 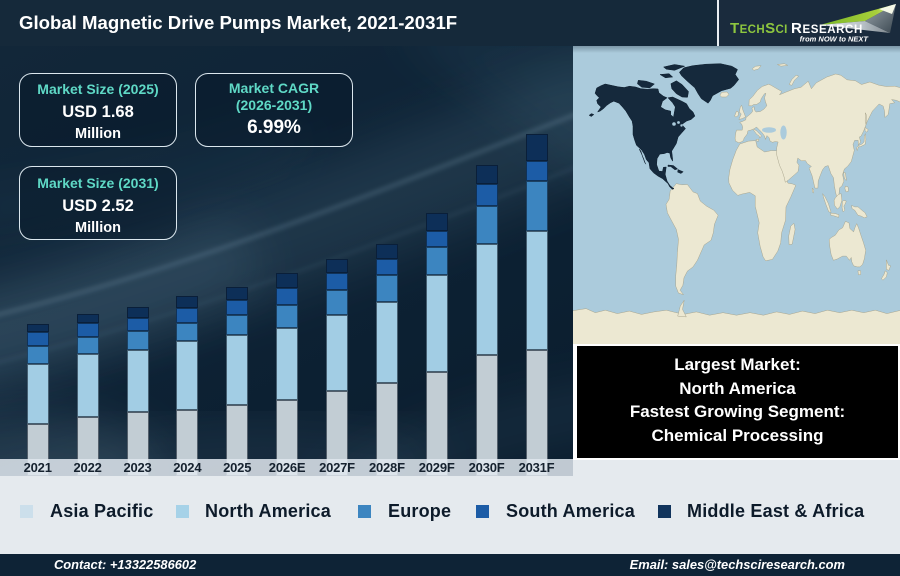 I want to click on svg-text: from NOW to NEXT, so click(x=835, y=39).